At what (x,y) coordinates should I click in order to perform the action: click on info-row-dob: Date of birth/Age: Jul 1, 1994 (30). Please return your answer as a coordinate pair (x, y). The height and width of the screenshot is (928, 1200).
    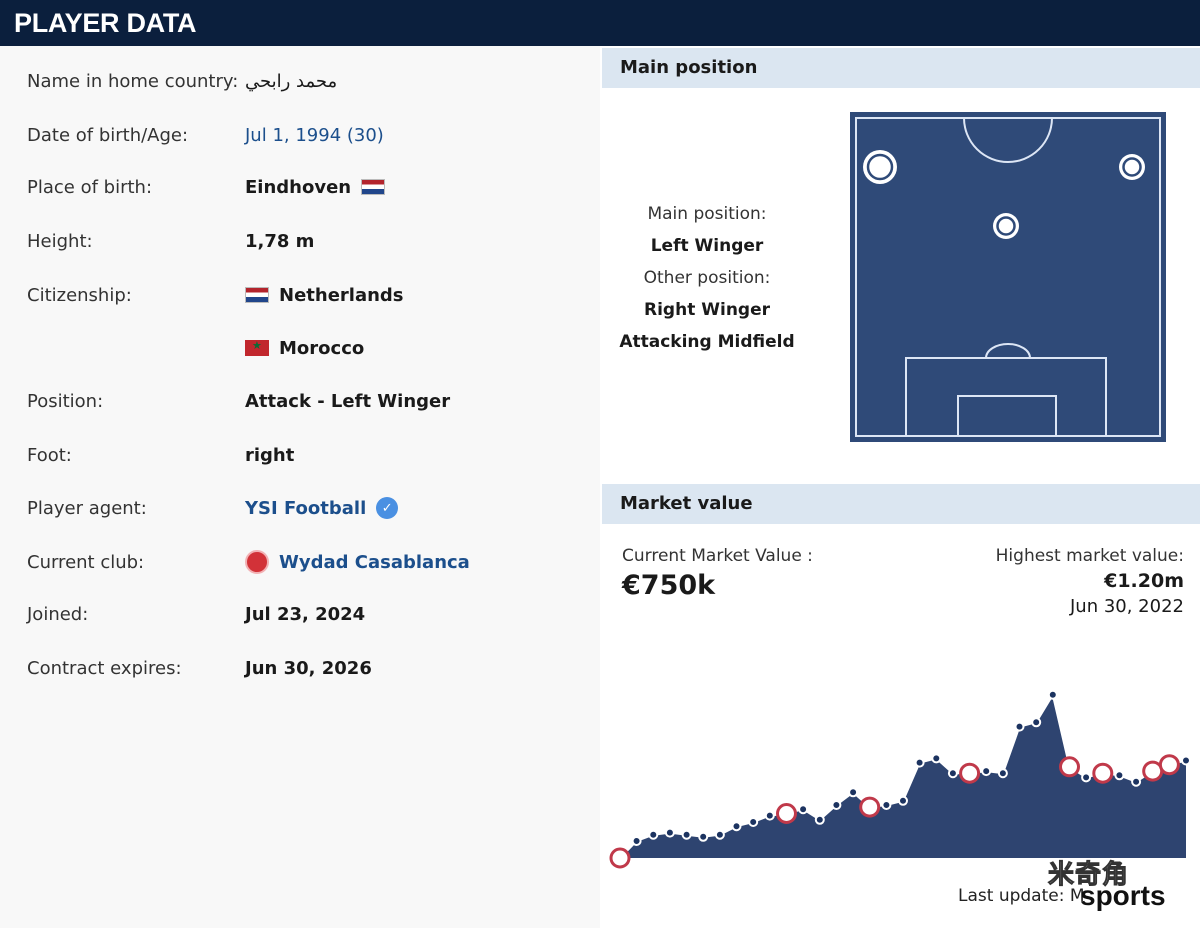
    Looking at the image, I should click on (307, 135).